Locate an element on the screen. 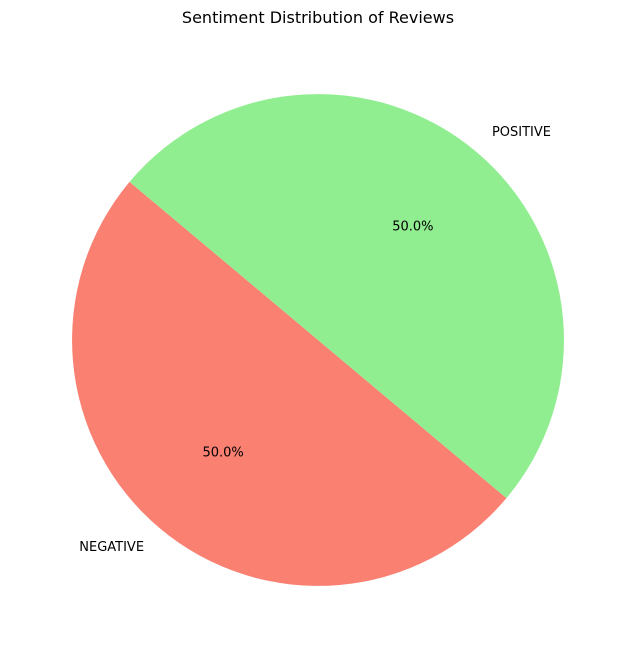 This screenshot has height=658, width=636. percent-label-negative: 50.0% is located at coordinates (222, 453).